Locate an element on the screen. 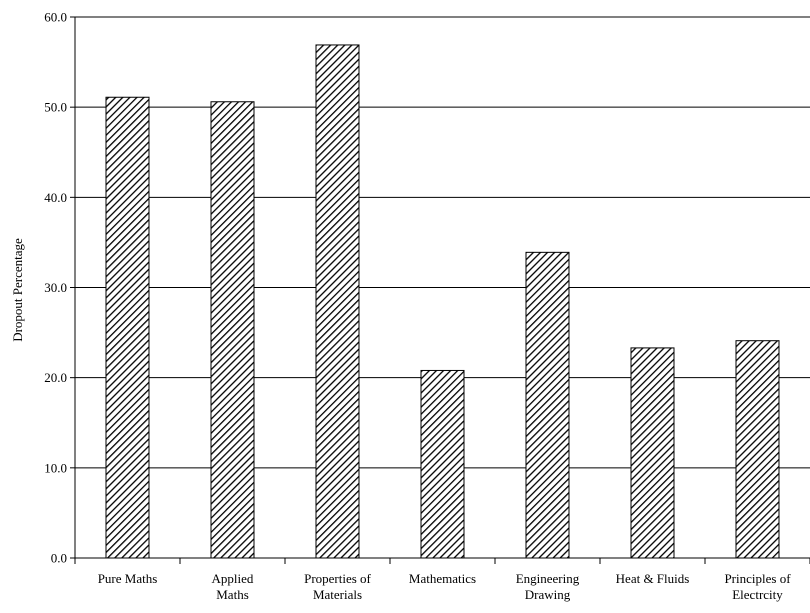 This screenshot has width=810, height=613. y-tick-label-6: 60.0 is located at coordinates (55, 17).